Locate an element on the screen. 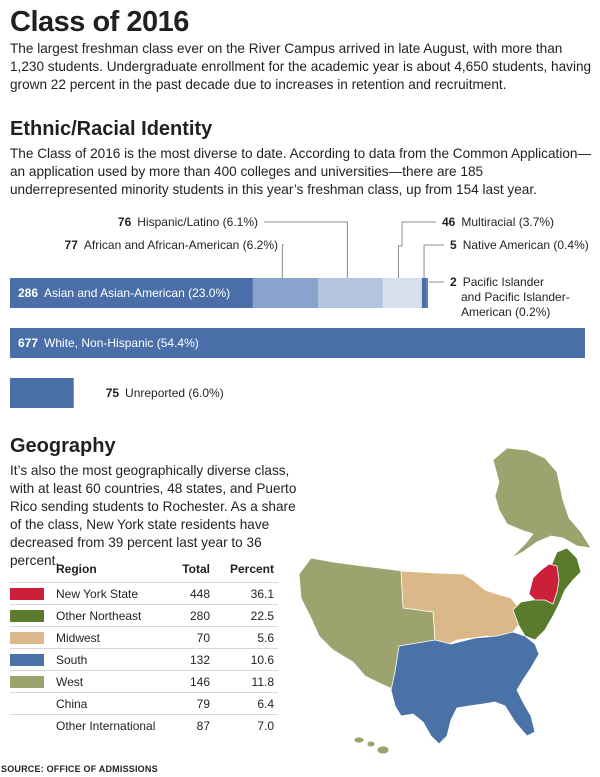 The height and width of the screenshot is (777, 600). table-row: China 79 6.4 is located at coordinates (144, 703).